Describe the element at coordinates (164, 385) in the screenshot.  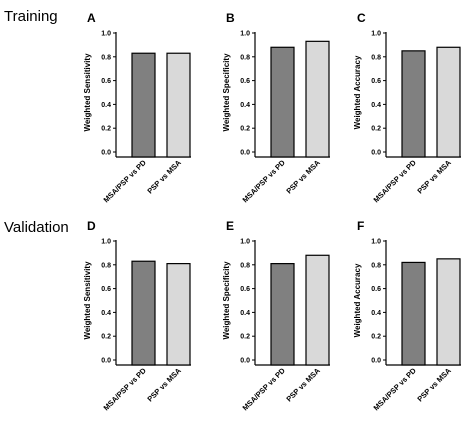
I see `category-label-d-1: PSP vs MSA` at that location.